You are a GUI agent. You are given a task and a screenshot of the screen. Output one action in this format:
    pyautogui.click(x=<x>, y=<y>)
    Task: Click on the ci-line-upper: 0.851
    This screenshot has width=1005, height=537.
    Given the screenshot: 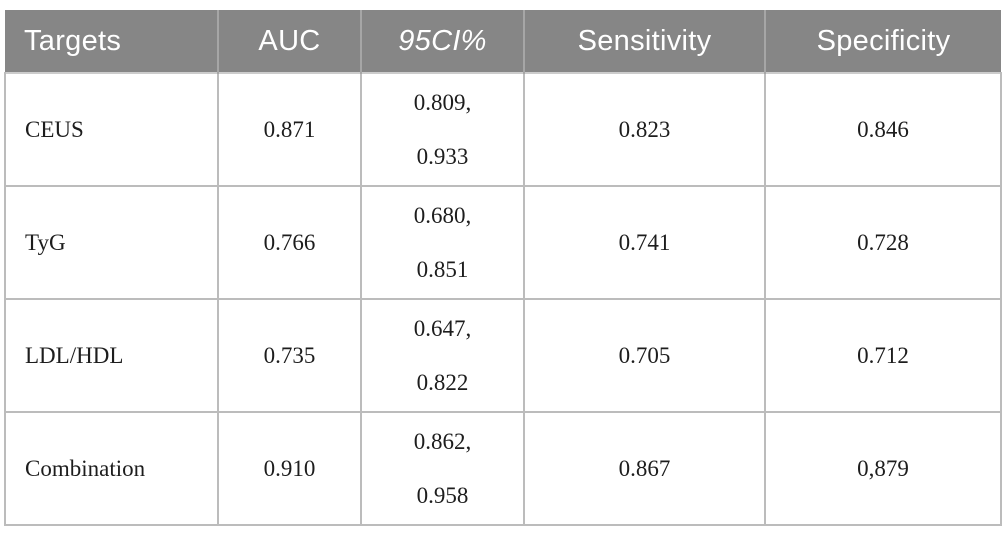 What is the action you would take?
    pyautogui.click(x=442, y=269)
    